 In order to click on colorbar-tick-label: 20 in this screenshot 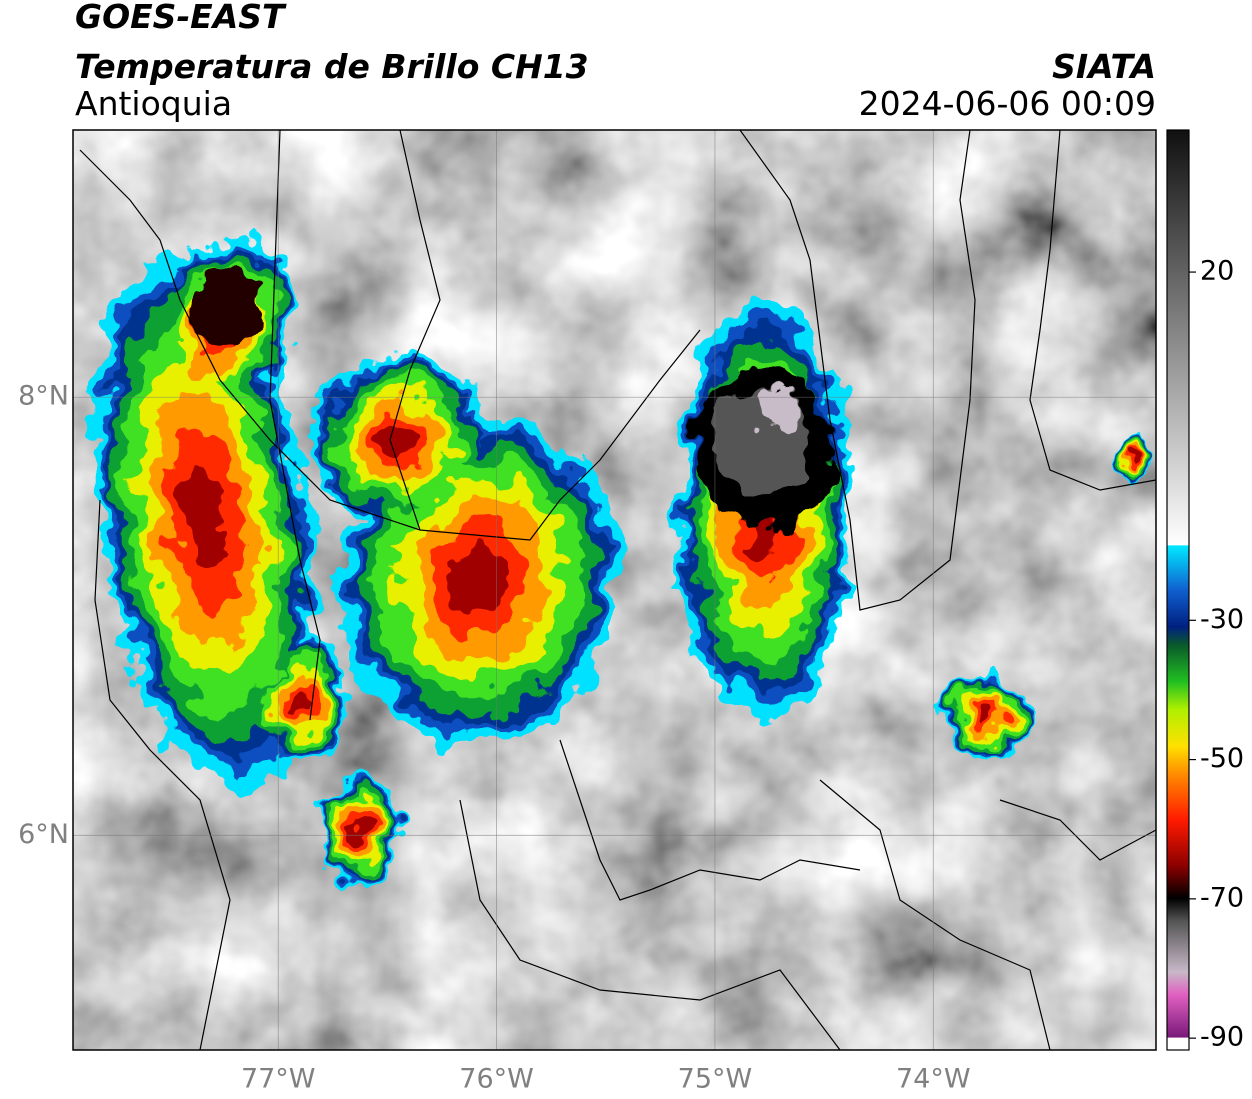, I will do `click(1217, 271)`.